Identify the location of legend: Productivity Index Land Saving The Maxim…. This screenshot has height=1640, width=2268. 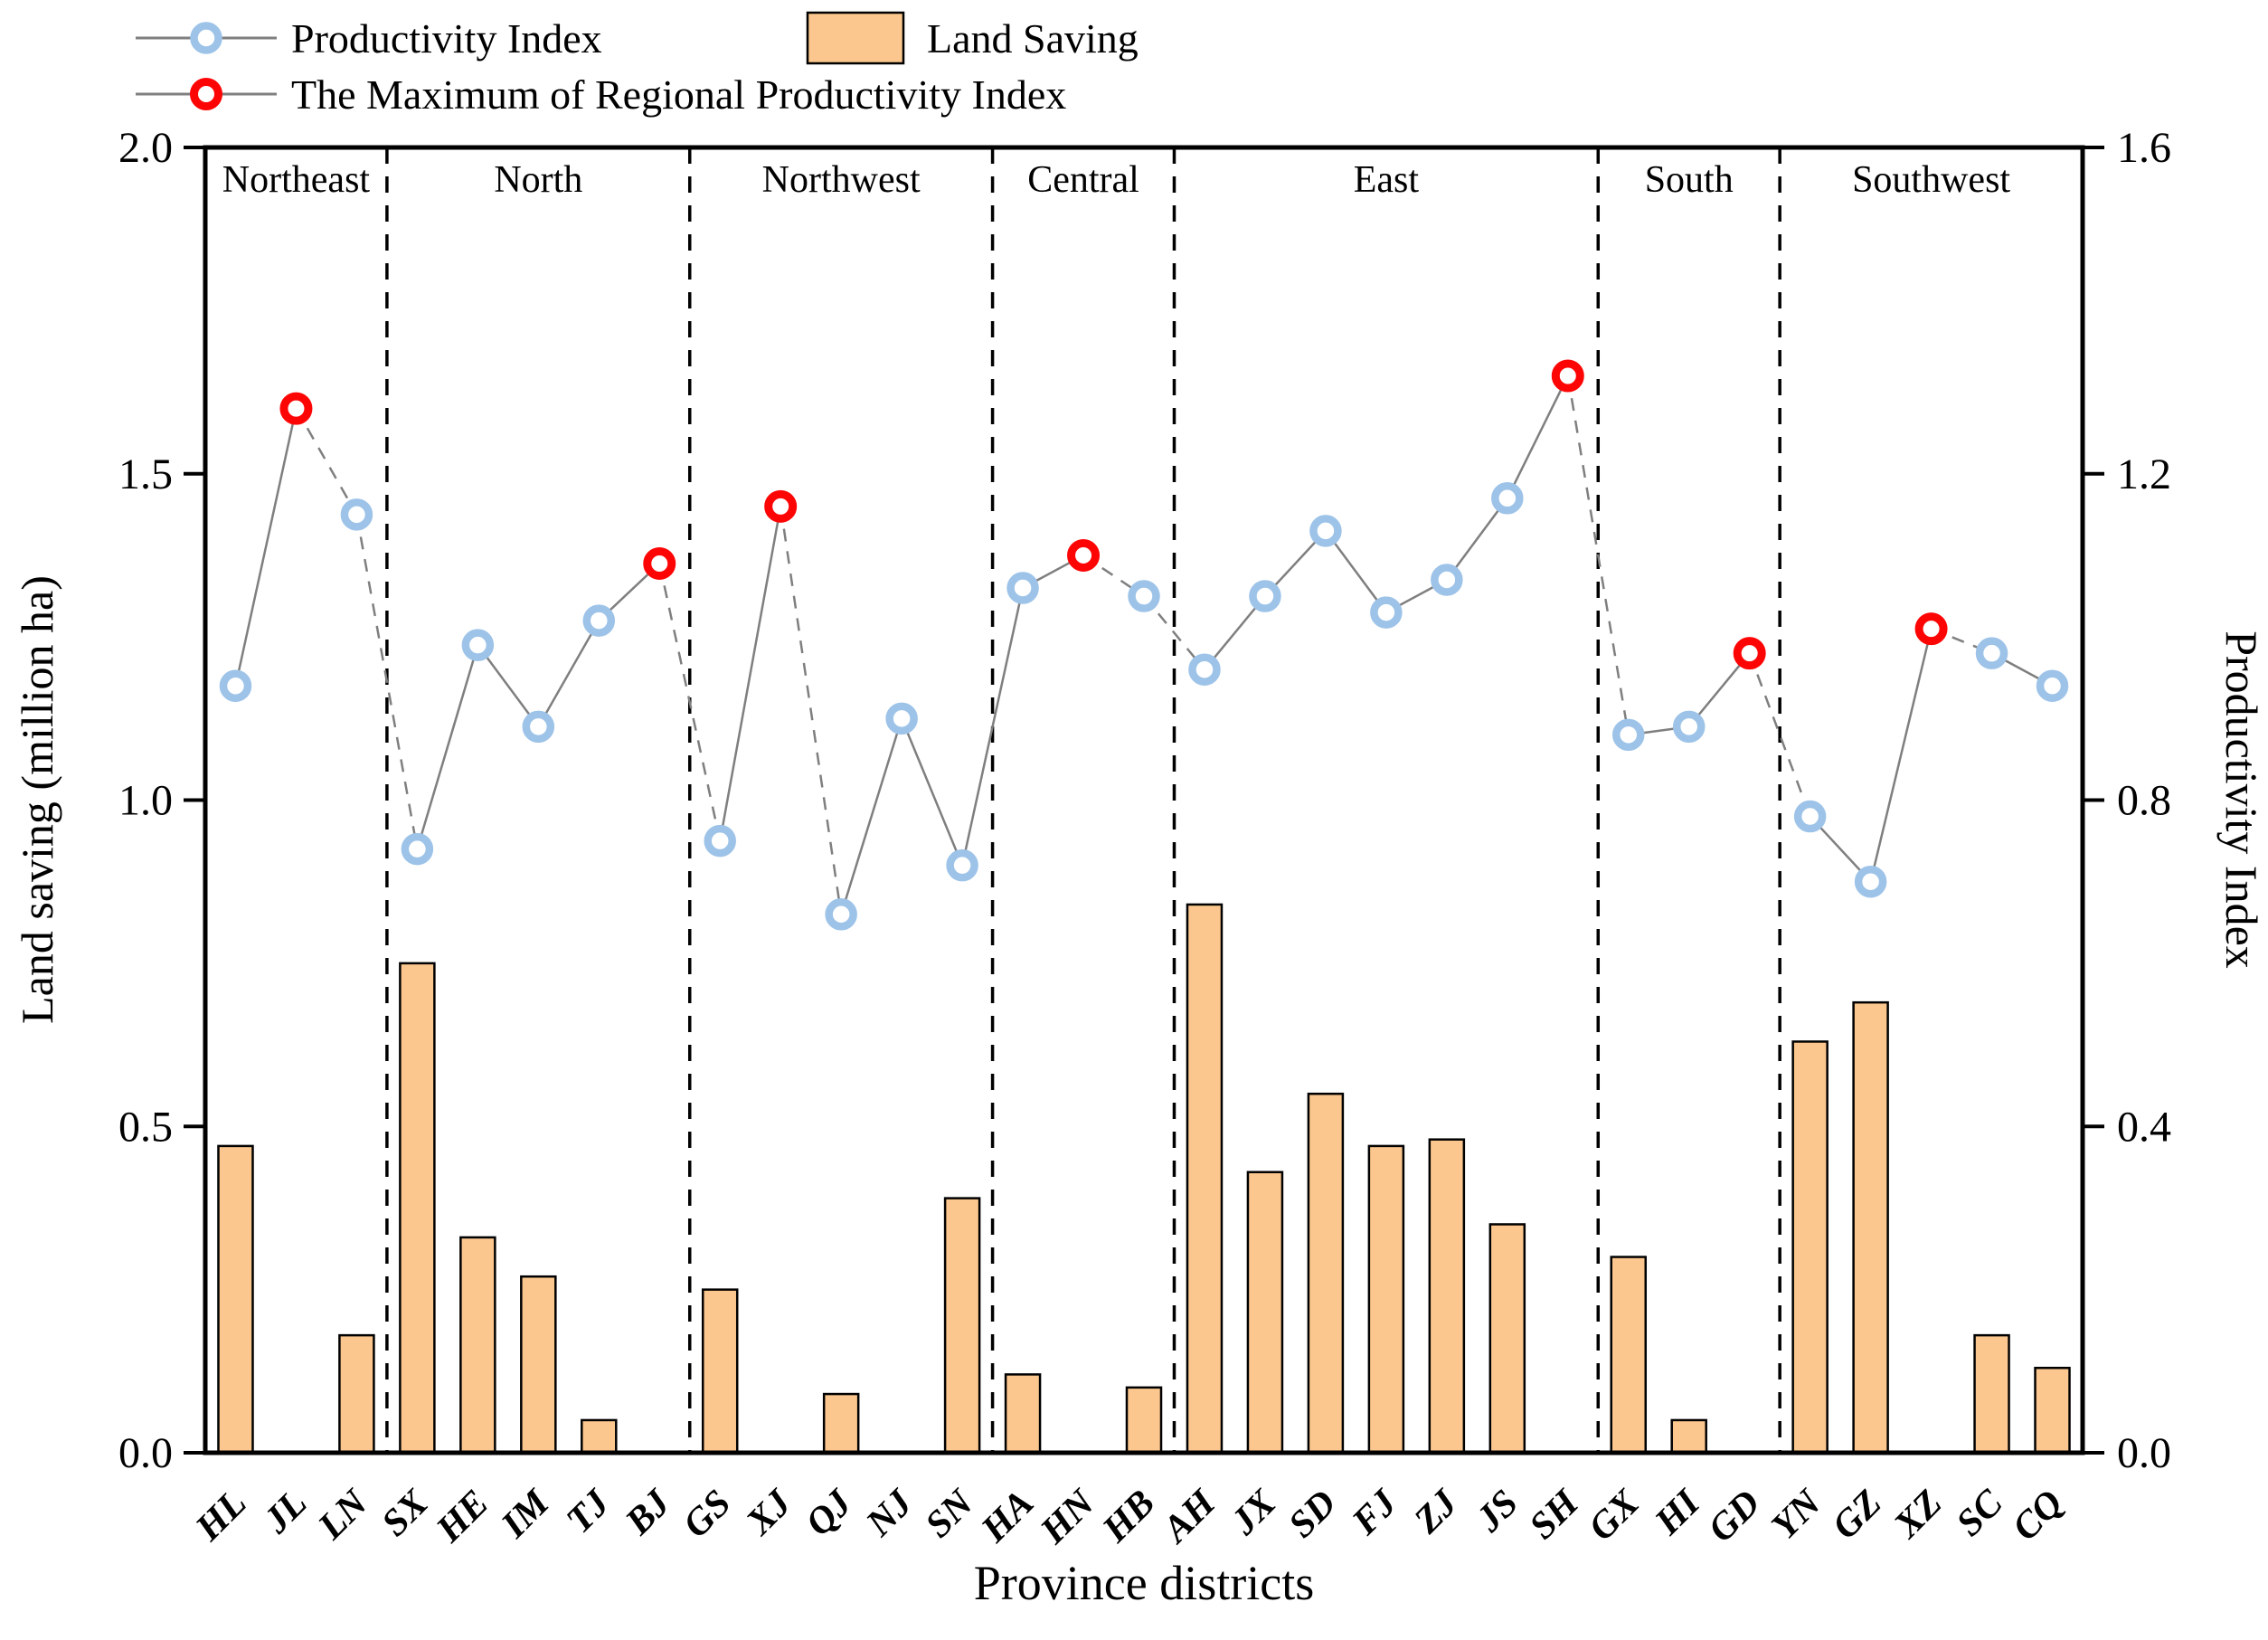
(637, 64).